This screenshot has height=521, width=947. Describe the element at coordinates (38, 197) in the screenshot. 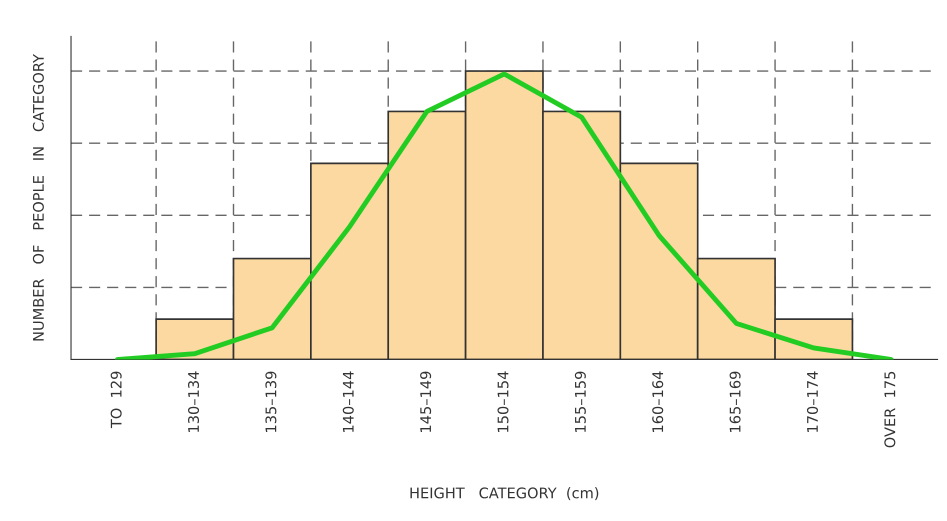

I see `y-axis-title: NUMBER OF PEOPLE IN CATEGORY` at that location.